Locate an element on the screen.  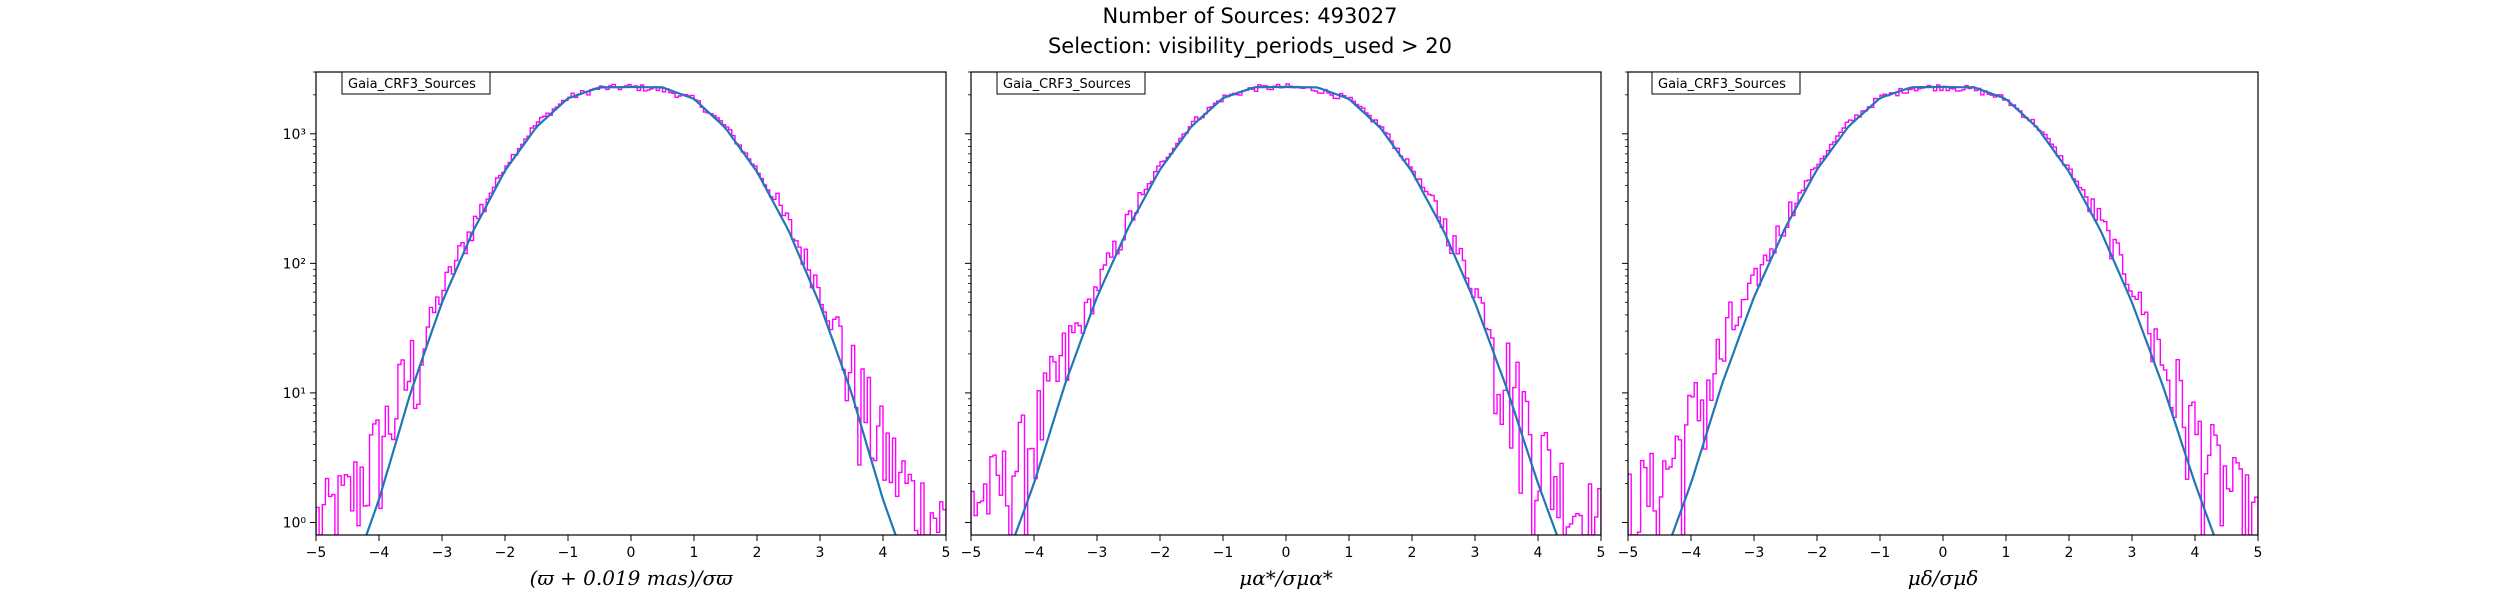
x-axis-label: μα*/σμα* is located at coordinates (1285, 578).